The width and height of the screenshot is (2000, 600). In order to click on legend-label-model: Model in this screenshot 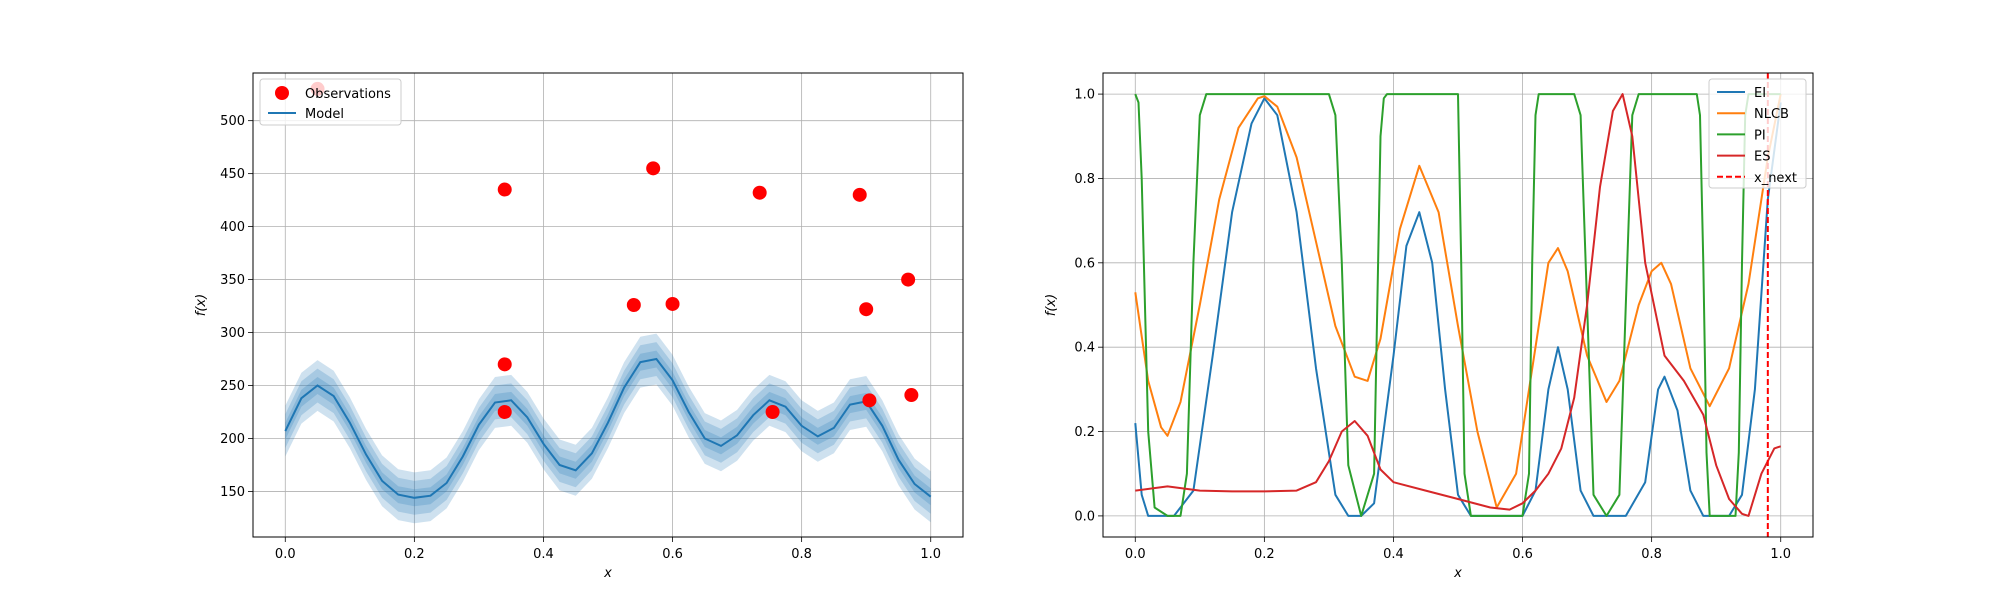, I will do `click(324, 114)`.